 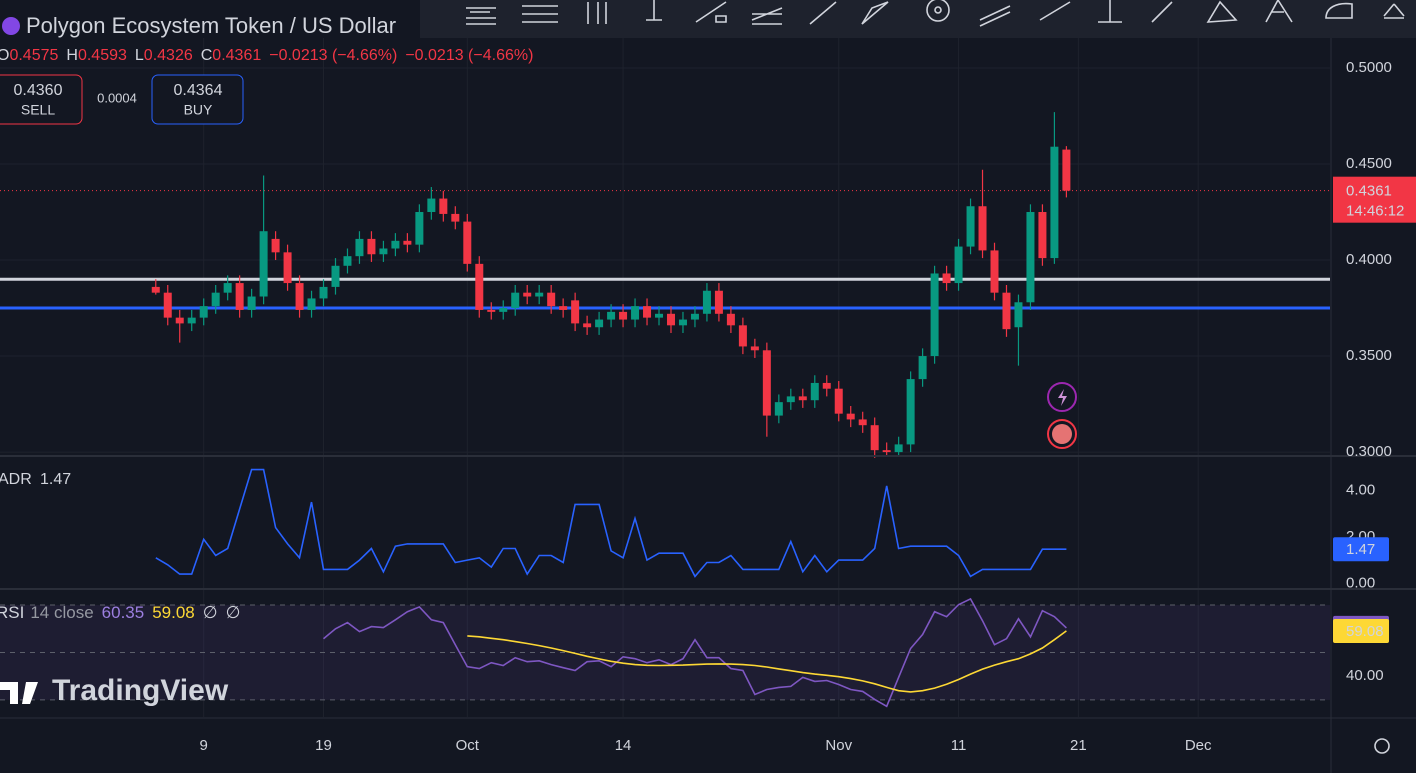 I want to click on value-badge-text: 1.47, so click(x=1360, y=549).